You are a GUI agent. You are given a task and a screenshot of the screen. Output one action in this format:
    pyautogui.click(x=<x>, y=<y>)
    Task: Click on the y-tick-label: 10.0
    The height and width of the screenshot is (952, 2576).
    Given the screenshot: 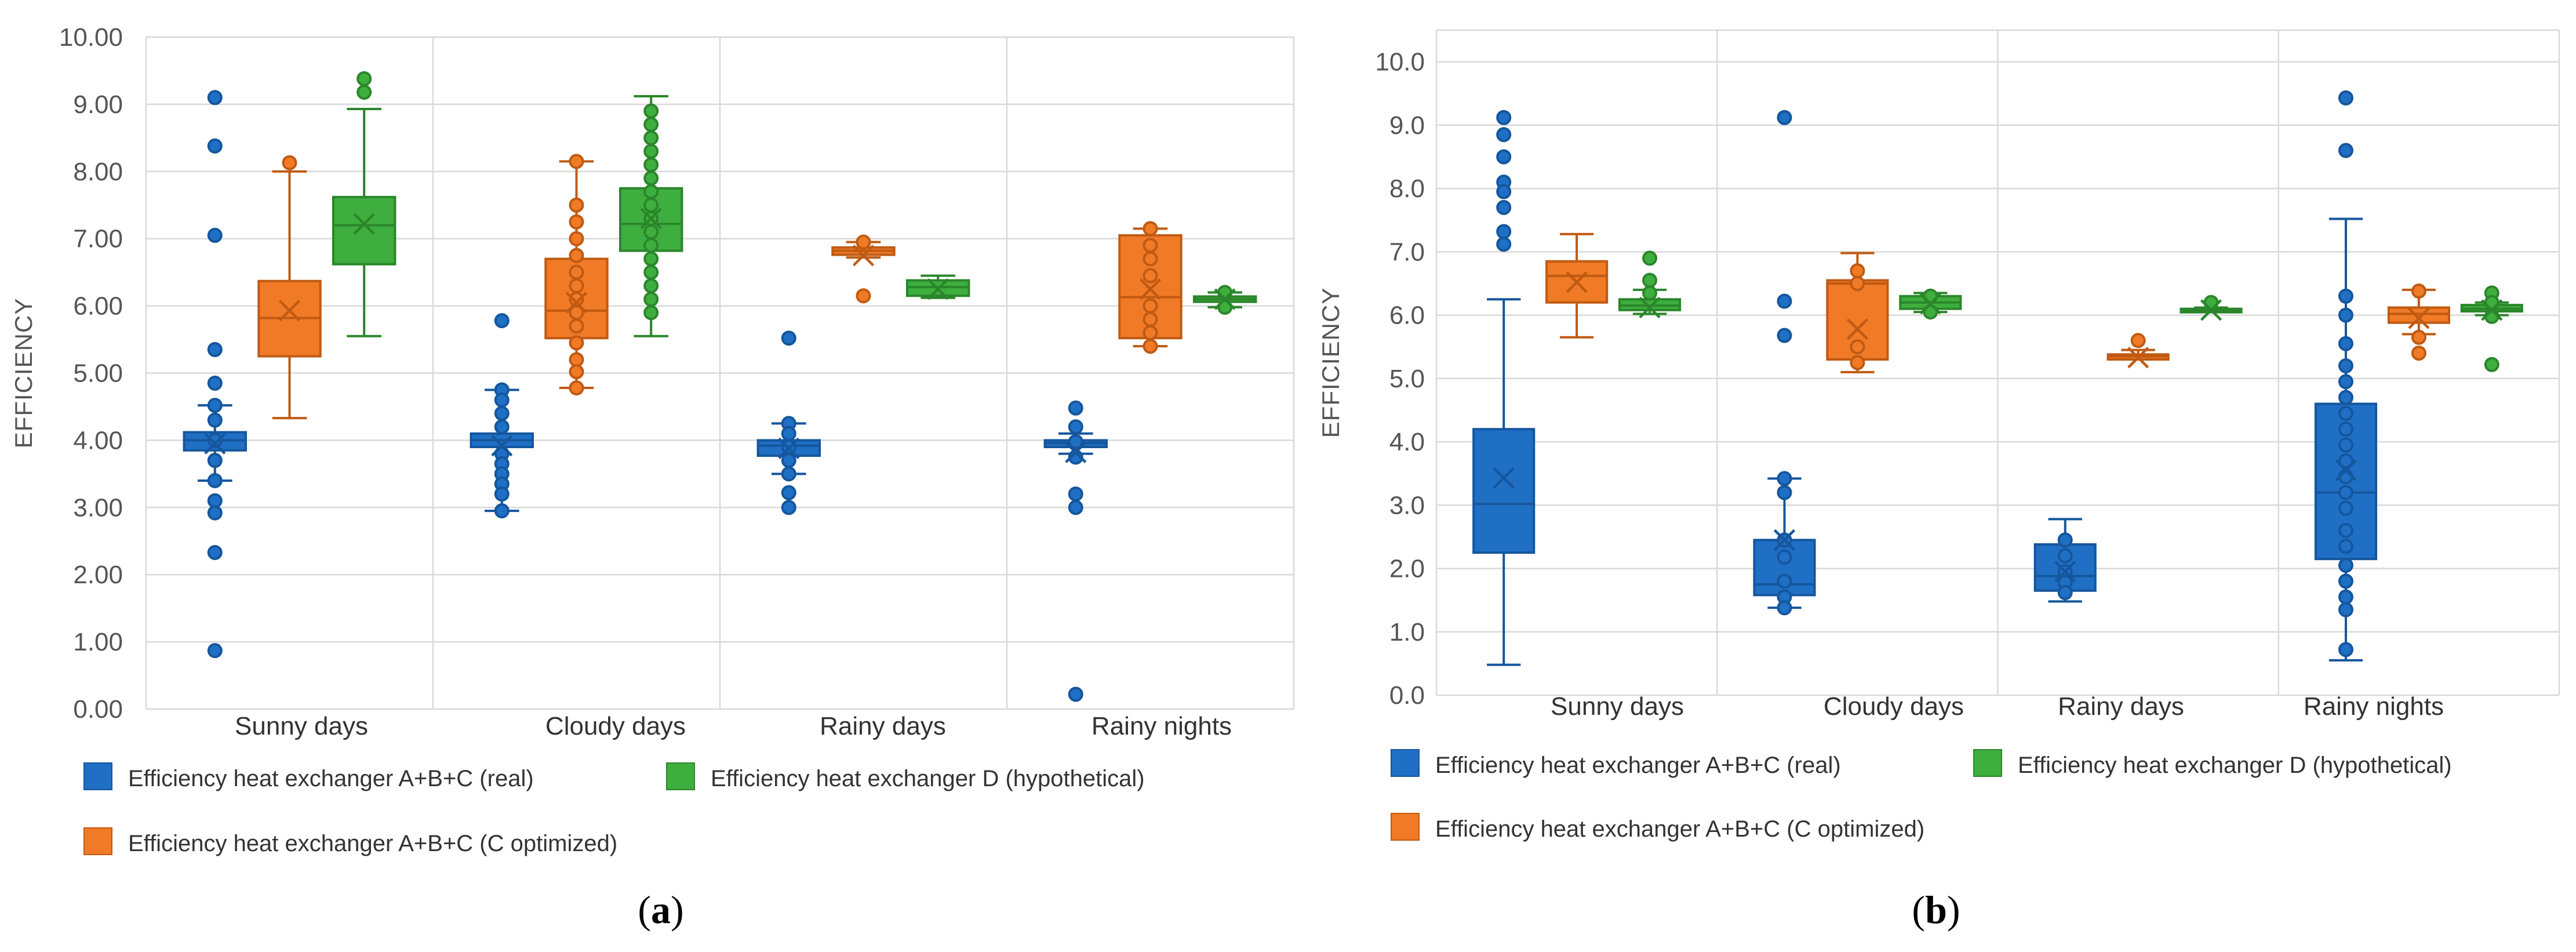 What is the action you would take?
    pyautogui.click(x=1400, y=62)
    